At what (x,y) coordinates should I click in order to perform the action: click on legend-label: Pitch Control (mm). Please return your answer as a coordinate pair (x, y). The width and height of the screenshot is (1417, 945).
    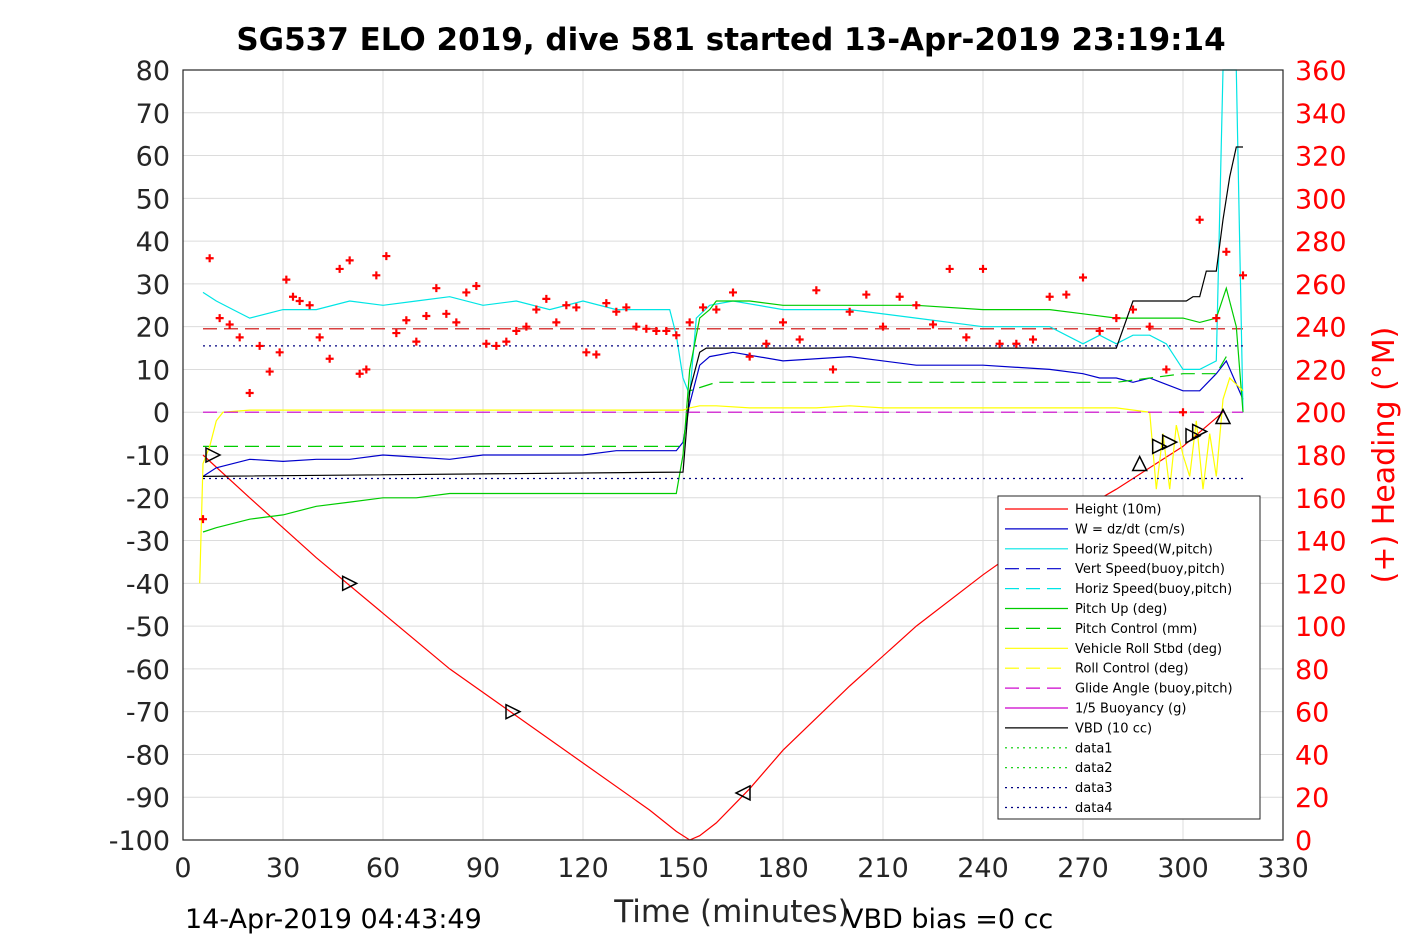
    Looking at the image, I should click on (1136, 629).